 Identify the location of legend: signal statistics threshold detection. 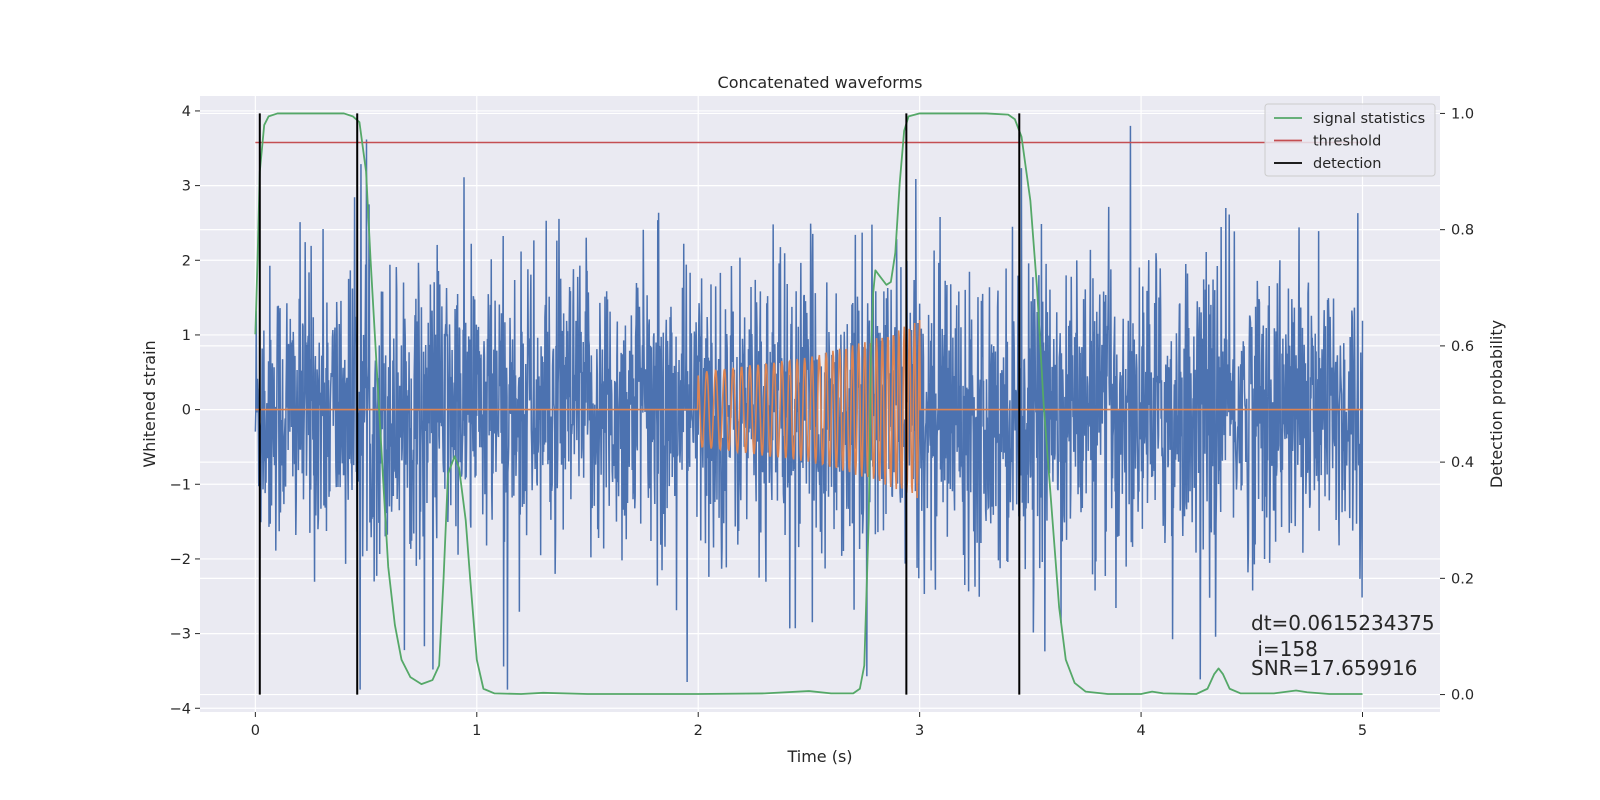
(1350, 140).